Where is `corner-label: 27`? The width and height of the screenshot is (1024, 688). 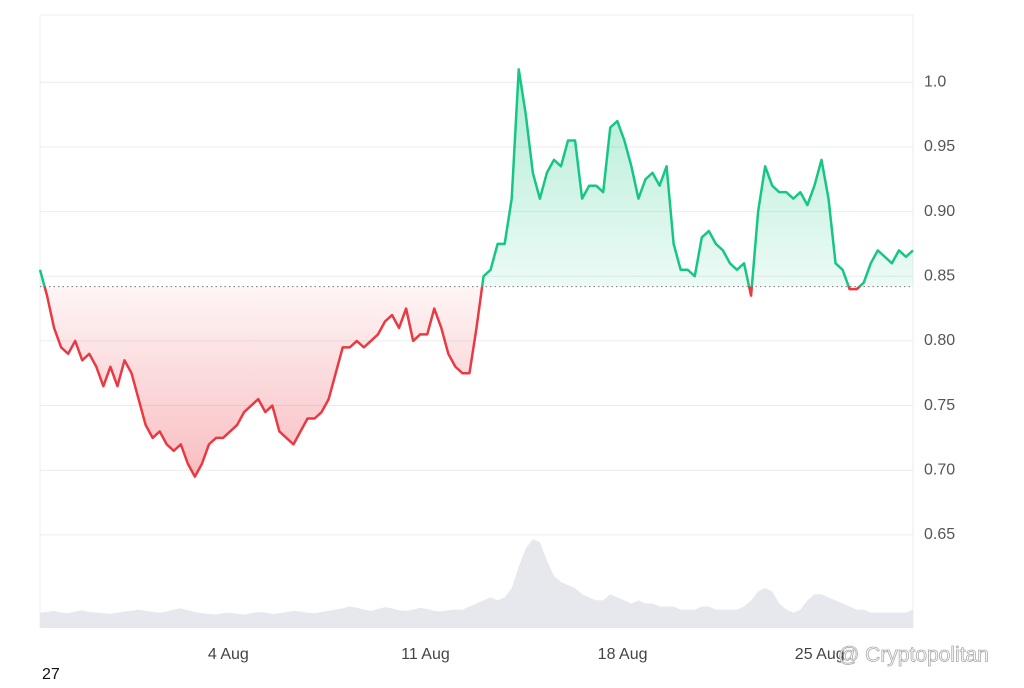 corner-label: 27 is located at coordinates (51, 674).